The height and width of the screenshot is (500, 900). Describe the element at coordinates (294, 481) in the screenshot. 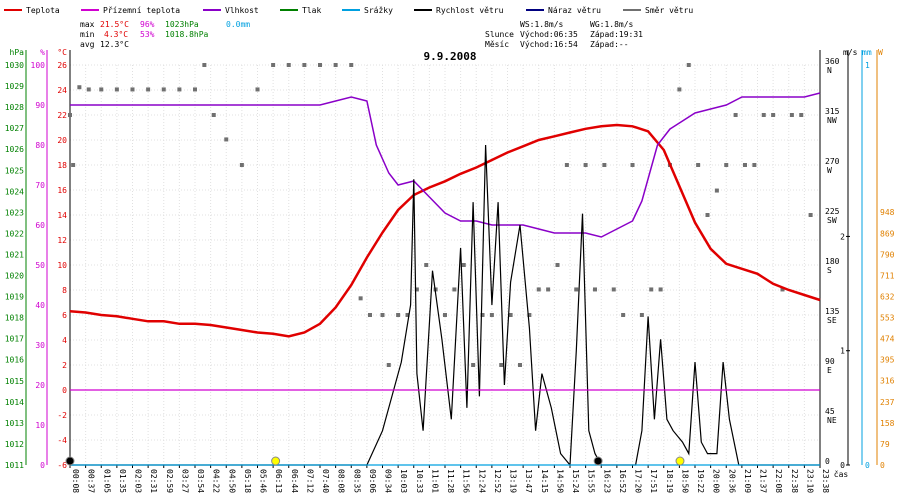

I see `x-tick-14: 06:44` at that location.